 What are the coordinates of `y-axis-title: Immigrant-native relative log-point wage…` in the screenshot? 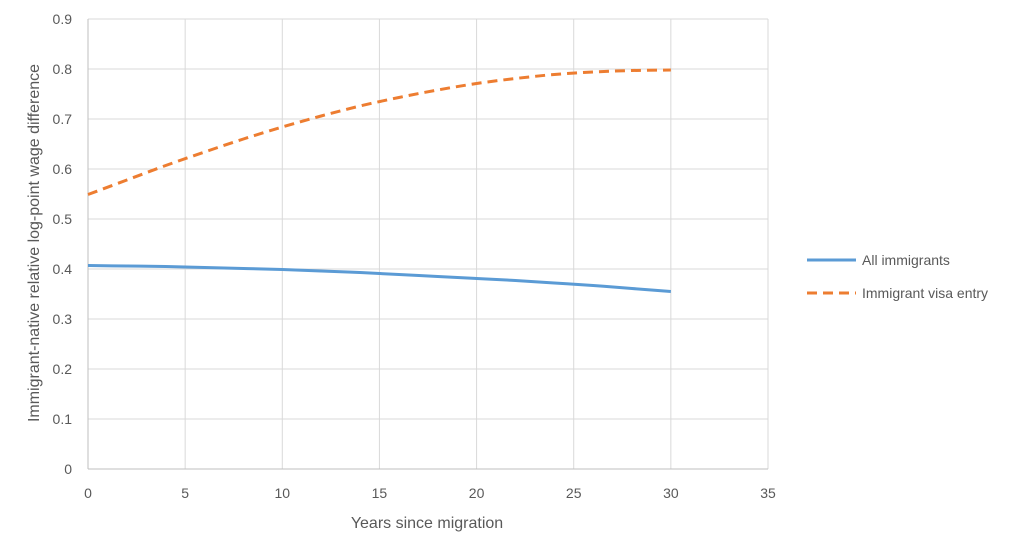 It's located at (34, 243).